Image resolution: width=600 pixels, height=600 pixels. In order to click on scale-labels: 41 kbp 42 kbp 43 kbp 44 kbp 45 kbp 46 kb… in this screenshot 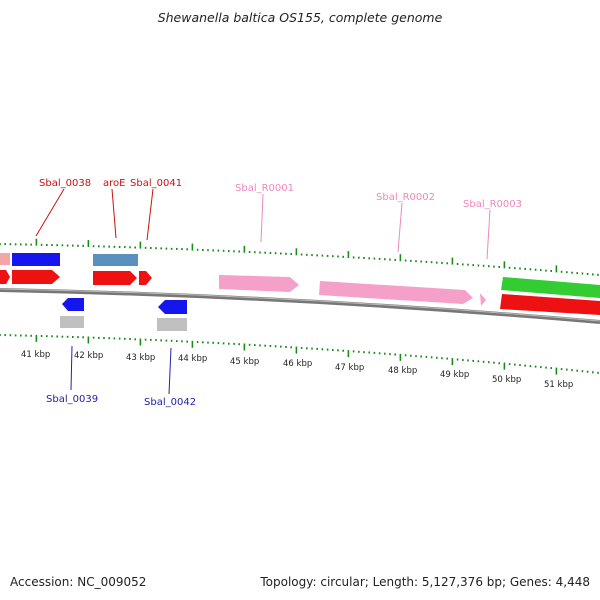, I will do `click(297, 370)`.